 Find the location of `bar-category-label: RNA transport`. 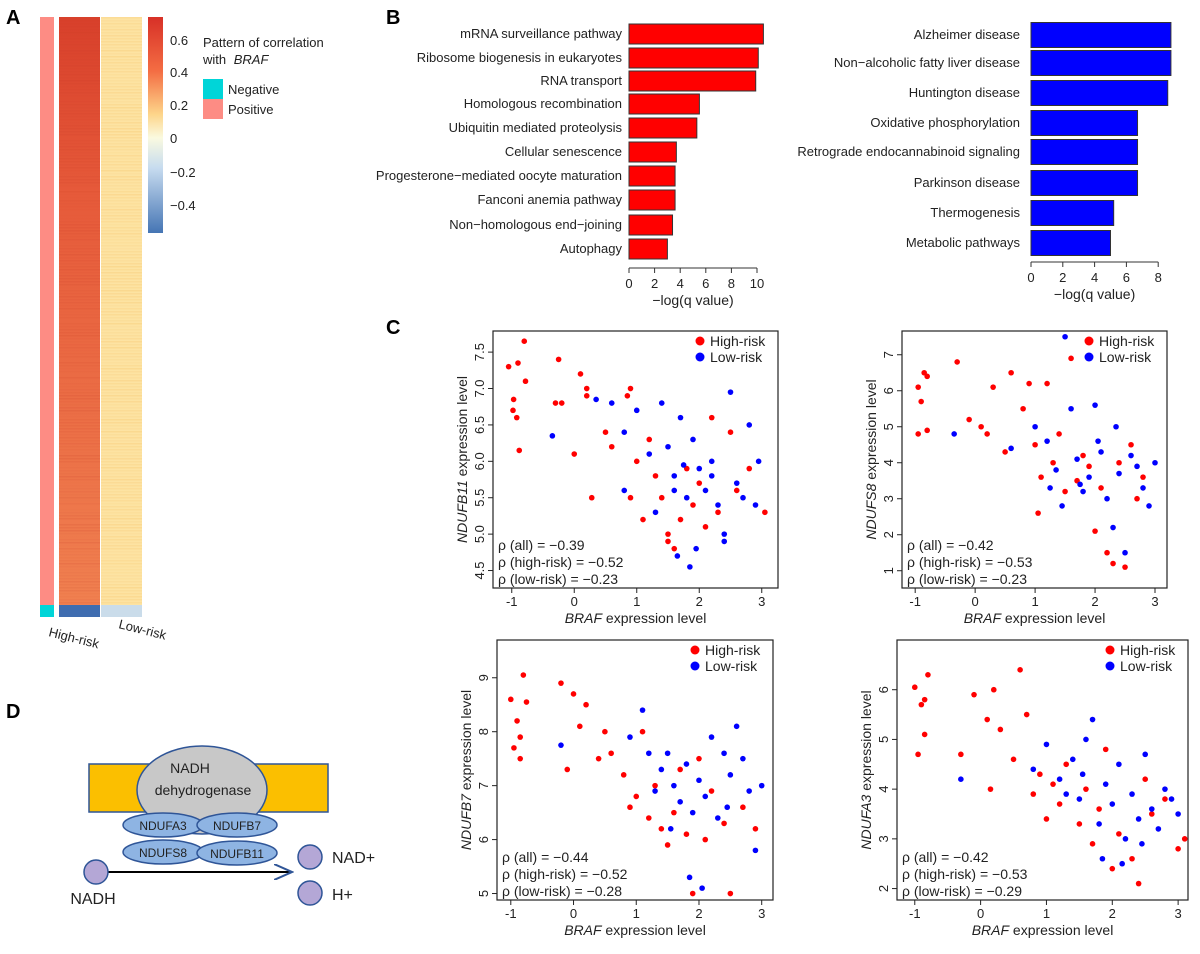

bar-category-label: RNA transport is located at coordinates (581, 80).